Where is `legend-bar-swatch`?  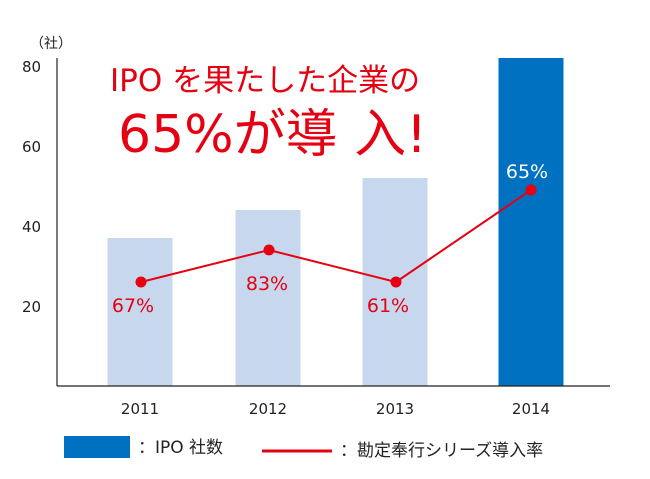 legend-bar-swatch is located at coordinates (97, 447).